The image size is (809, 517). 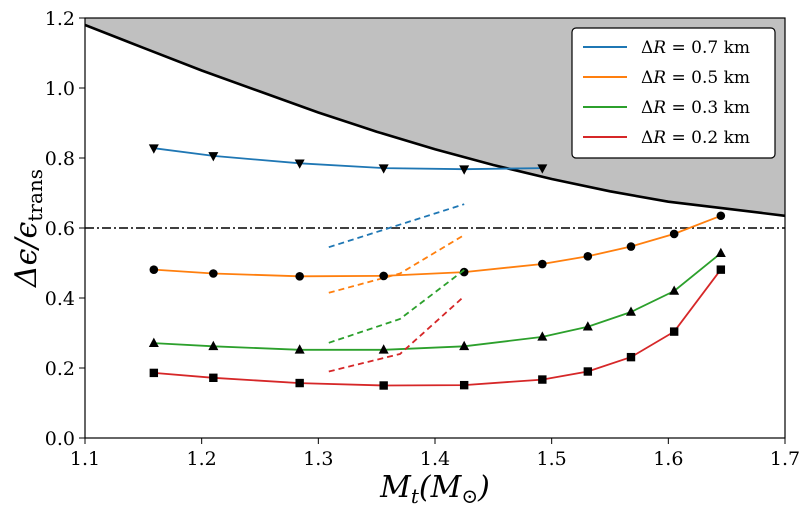 I want to click on legend-entry-1: ΔR = 0.5 km, so click(x=666, y=78).